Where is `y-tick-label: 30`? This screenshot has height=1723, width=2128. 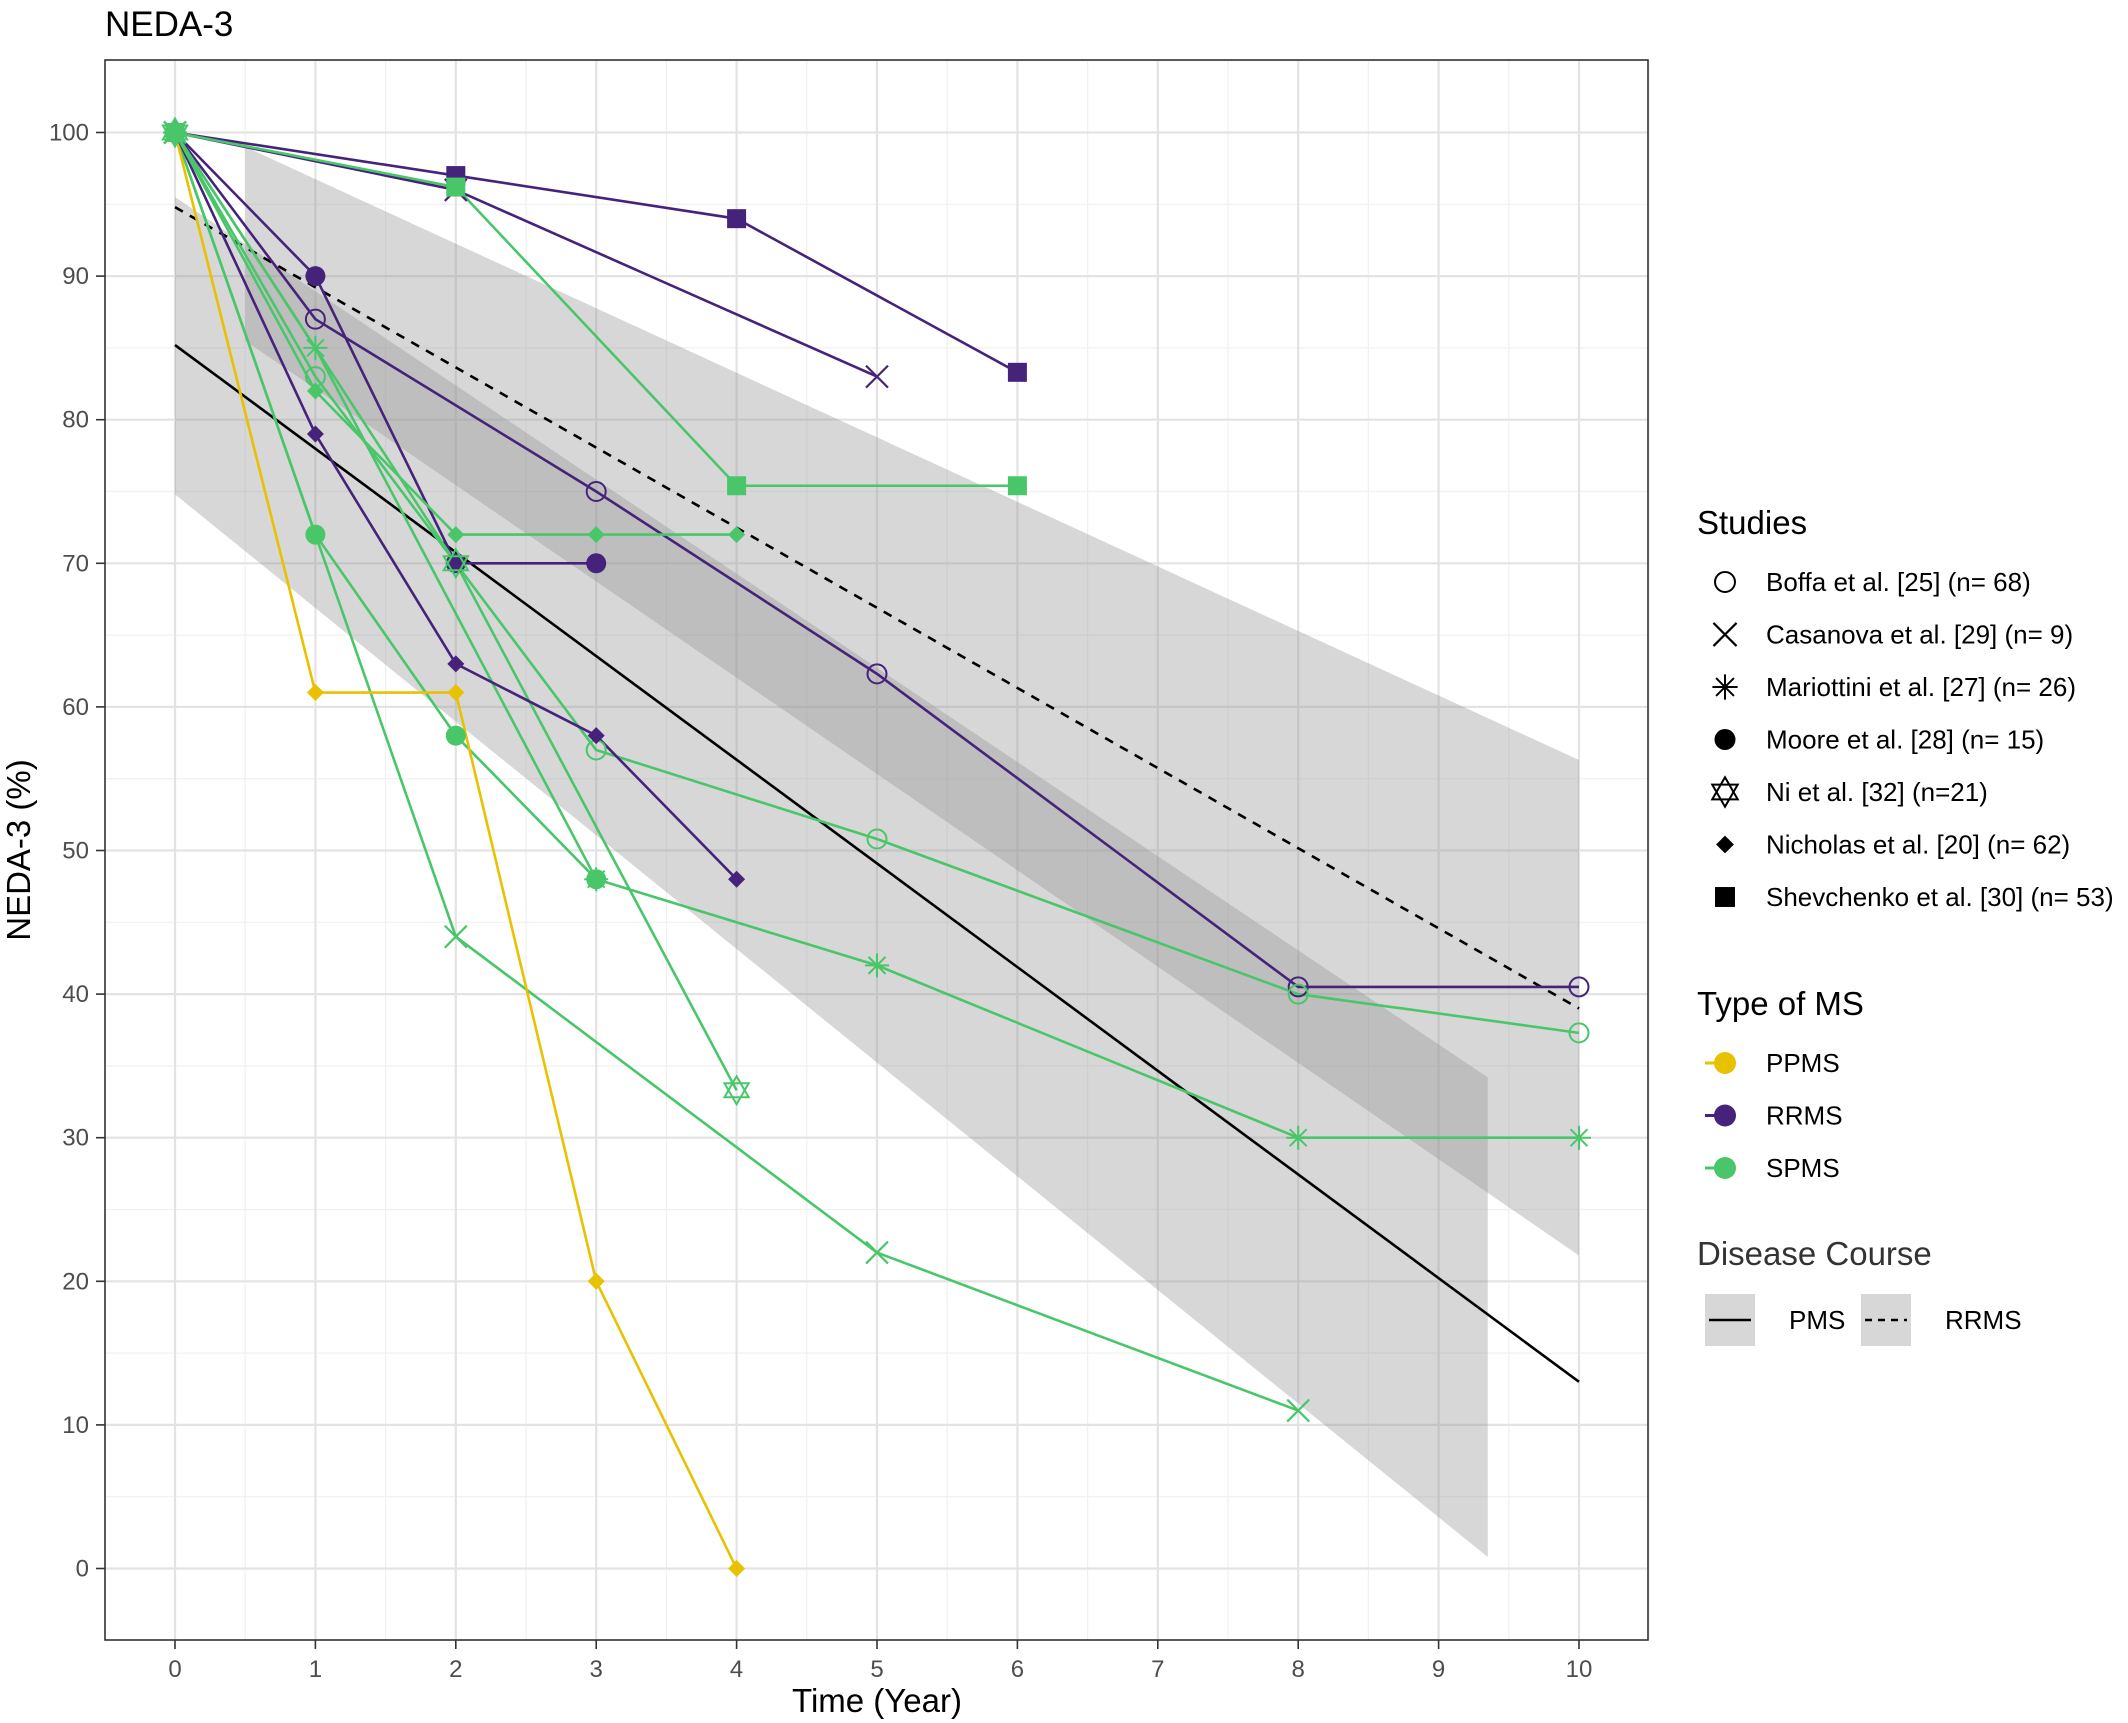
y-tick-label: 30 is located at coordinates (75, 1138).